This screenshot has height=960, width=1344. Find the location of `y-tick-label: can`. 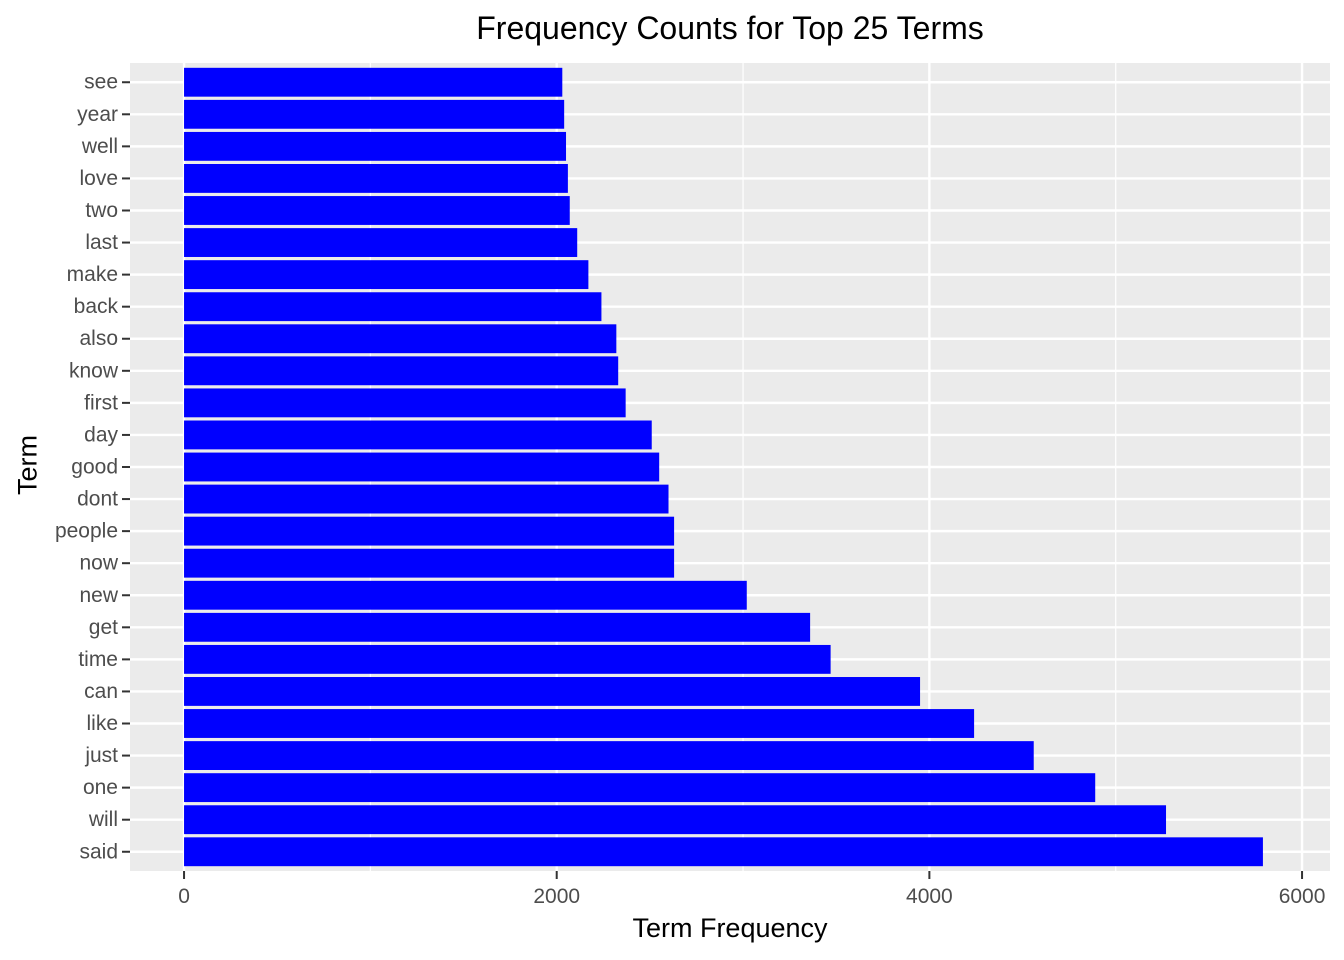

y-tick-label: can is located at coordinates (101, 691).